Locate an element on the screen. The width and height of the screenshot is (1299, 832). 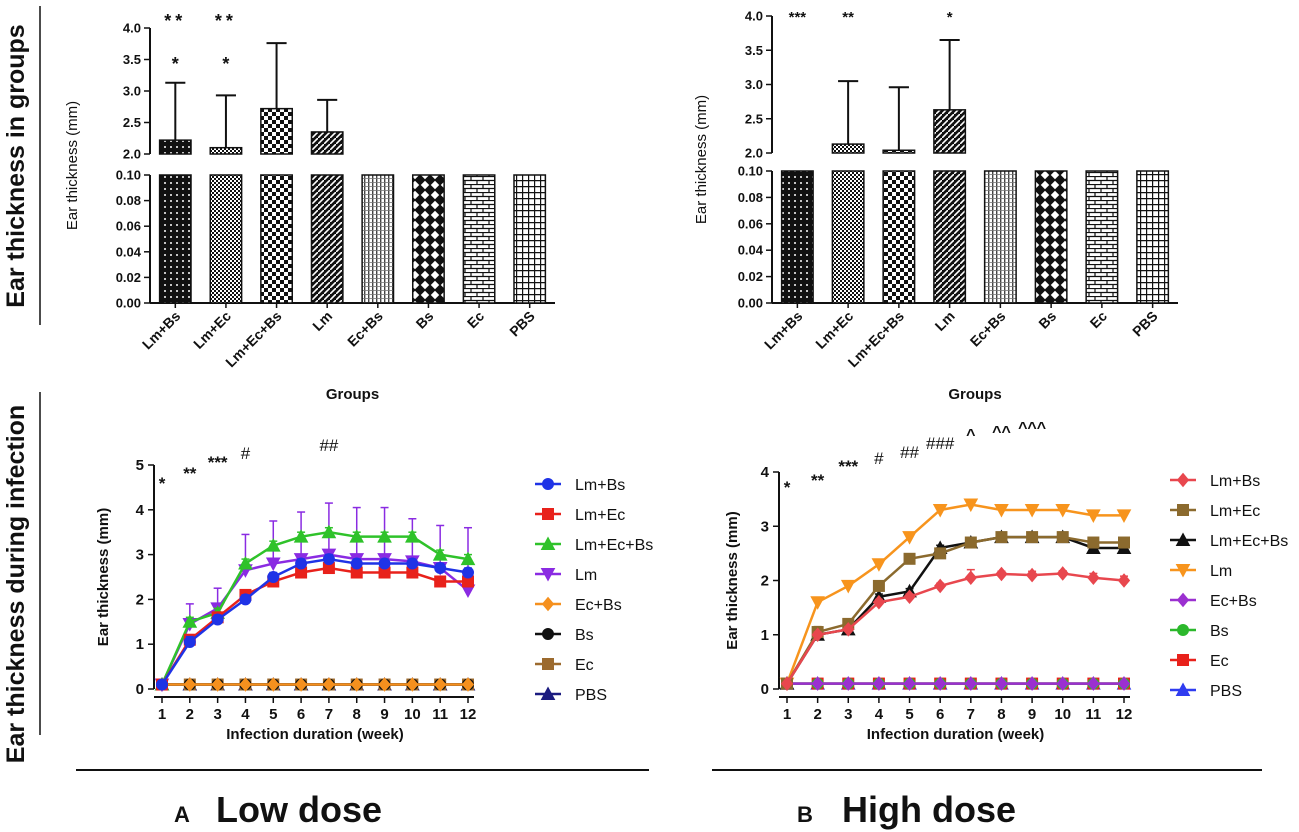
legend-label: PBS is located at coordinates (591, 695).